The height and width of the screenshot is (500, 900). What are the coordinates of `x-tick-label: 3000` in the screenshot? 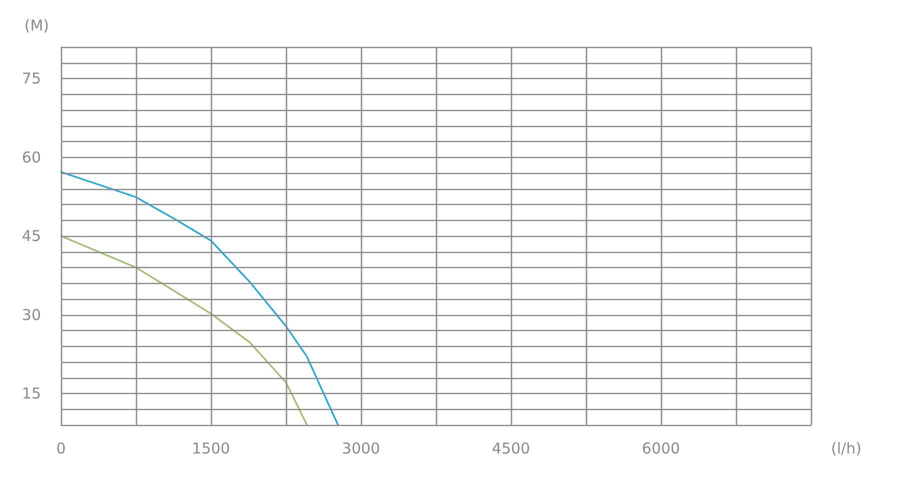 It's located at (361, 449).